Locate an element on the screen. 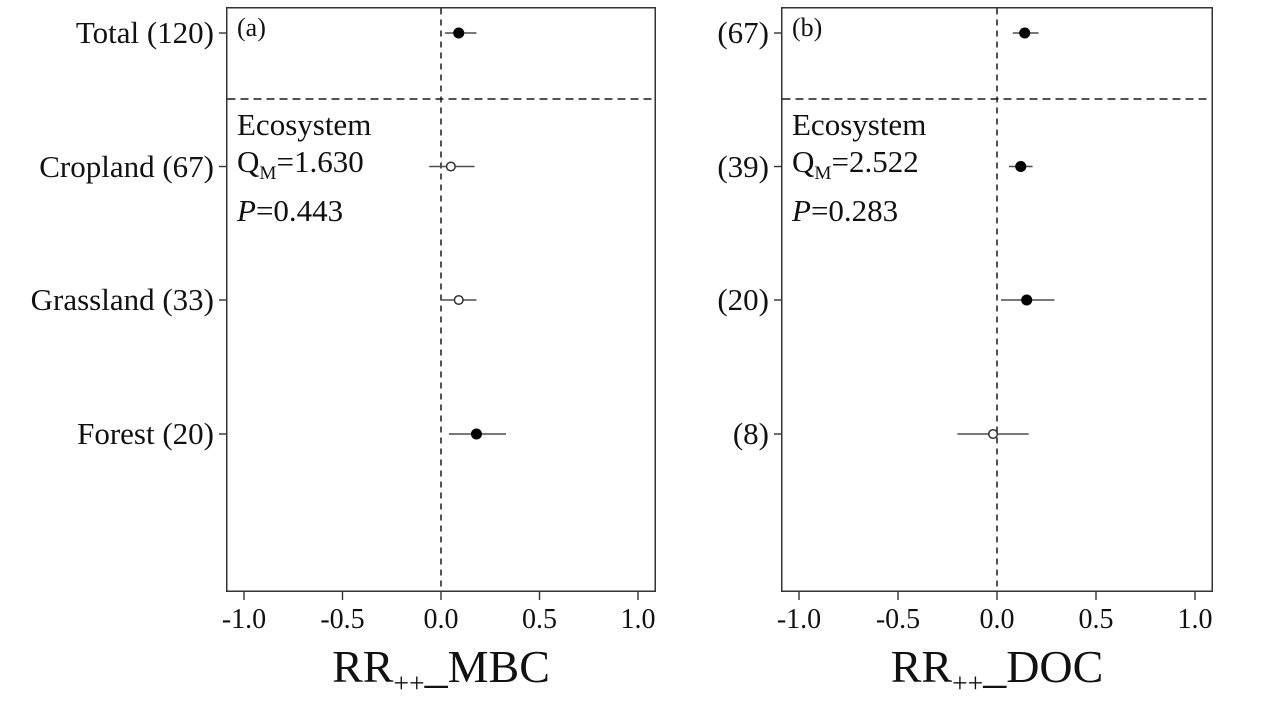 The height and width of the screenshot is (708, 1268). x-axis-title-b: RR++_DOC is located at coordinates (997, 670).